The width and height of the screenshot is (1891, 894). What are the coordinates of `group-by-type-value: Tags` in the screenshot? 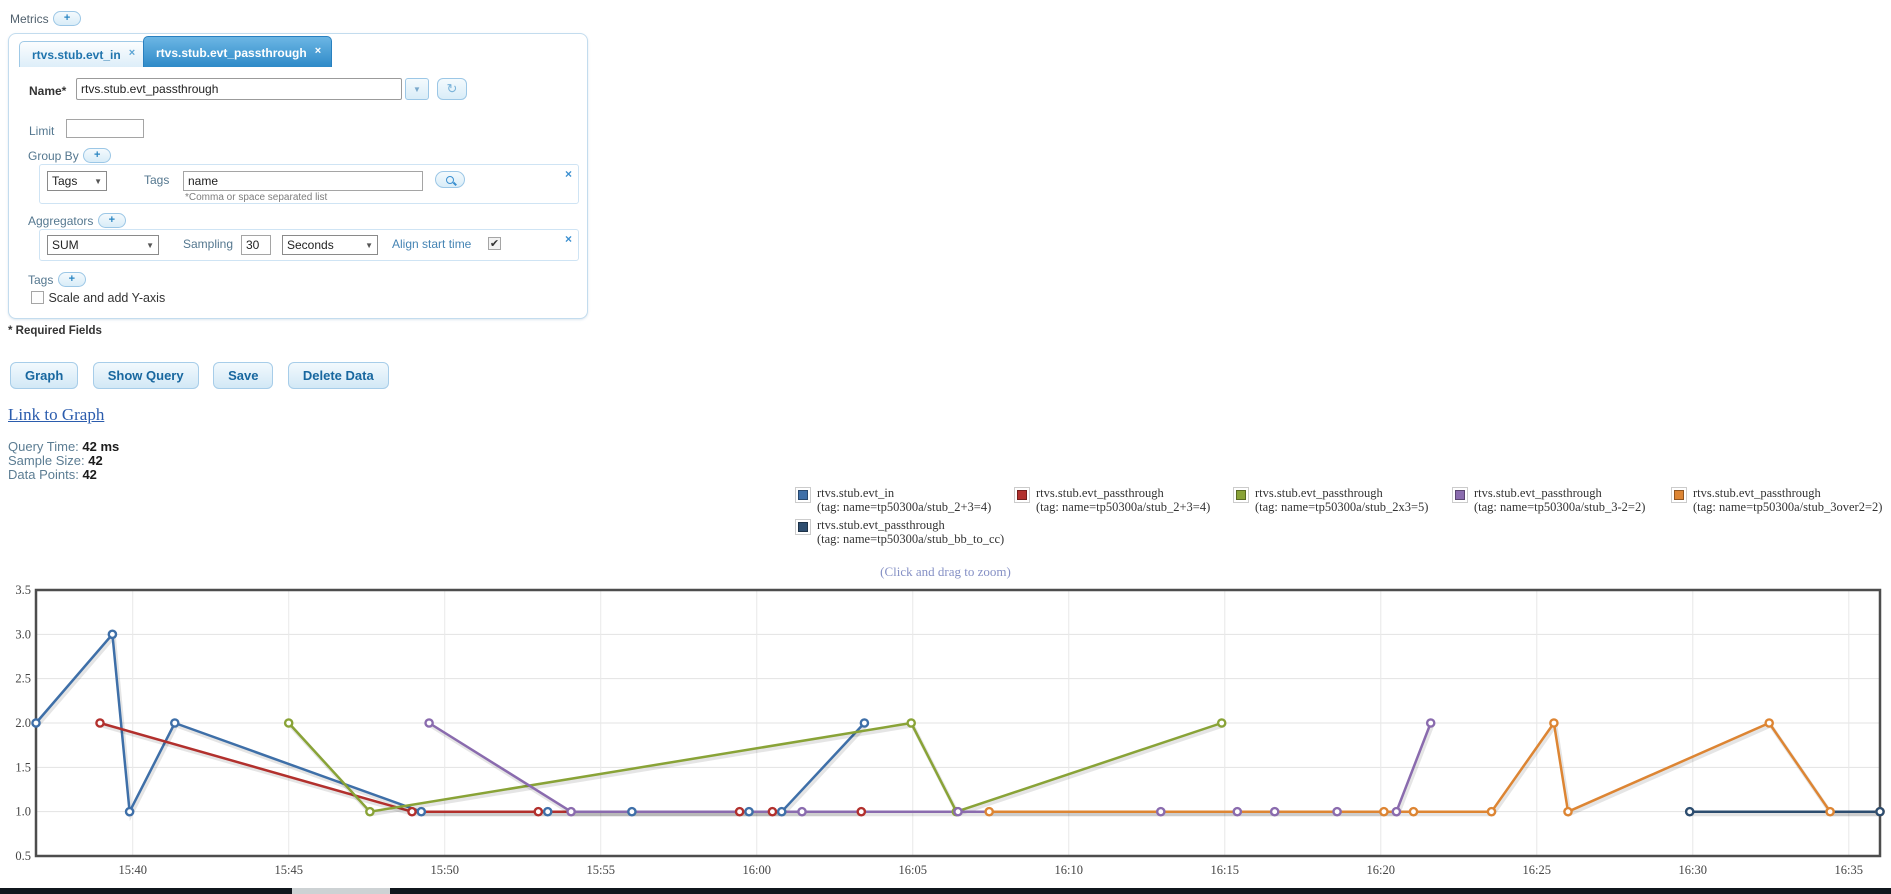 It's located at (65, 181).